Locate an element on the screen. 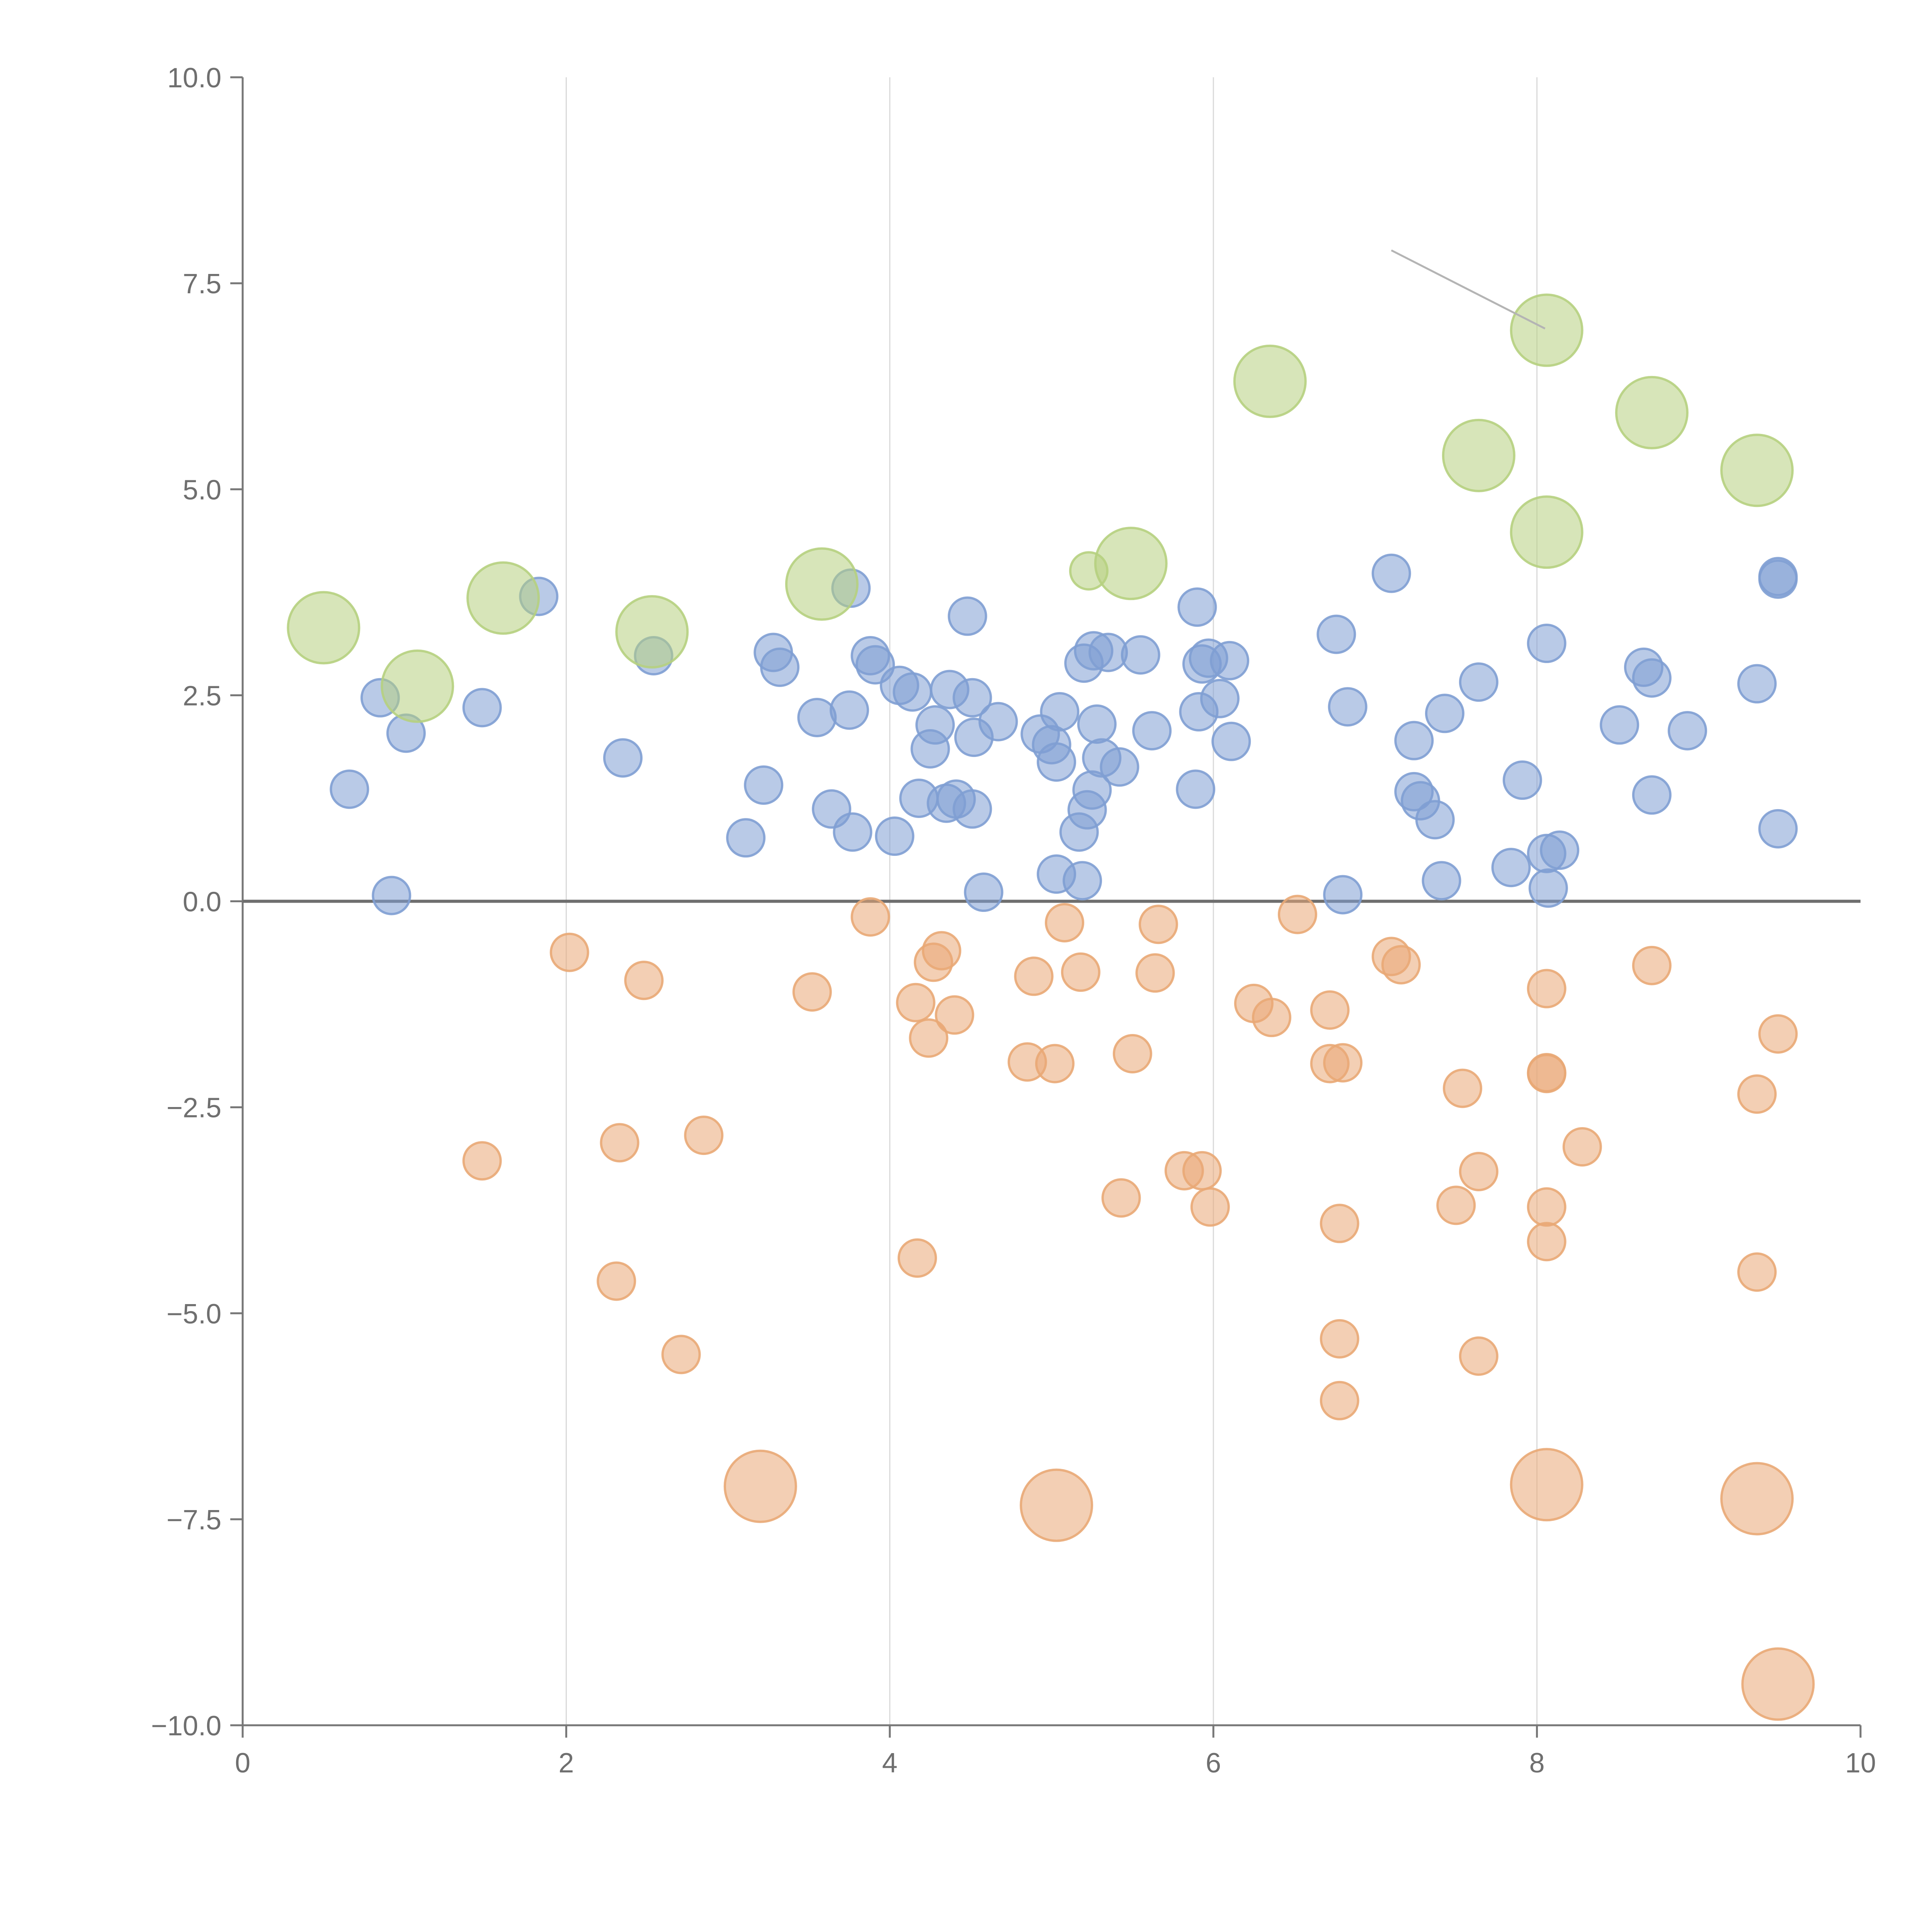 The height and width of the screenshot is (1932, 1932). y-tick-label-8: 10.0 is located at coordinates (194, 78).